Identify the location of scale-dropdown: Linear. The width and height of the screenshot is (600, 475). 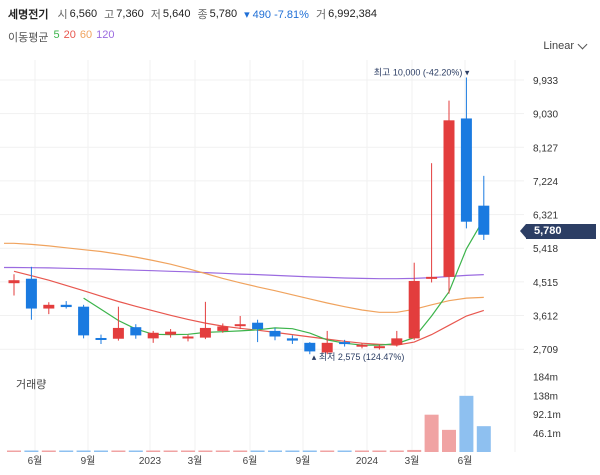
(565, 45).